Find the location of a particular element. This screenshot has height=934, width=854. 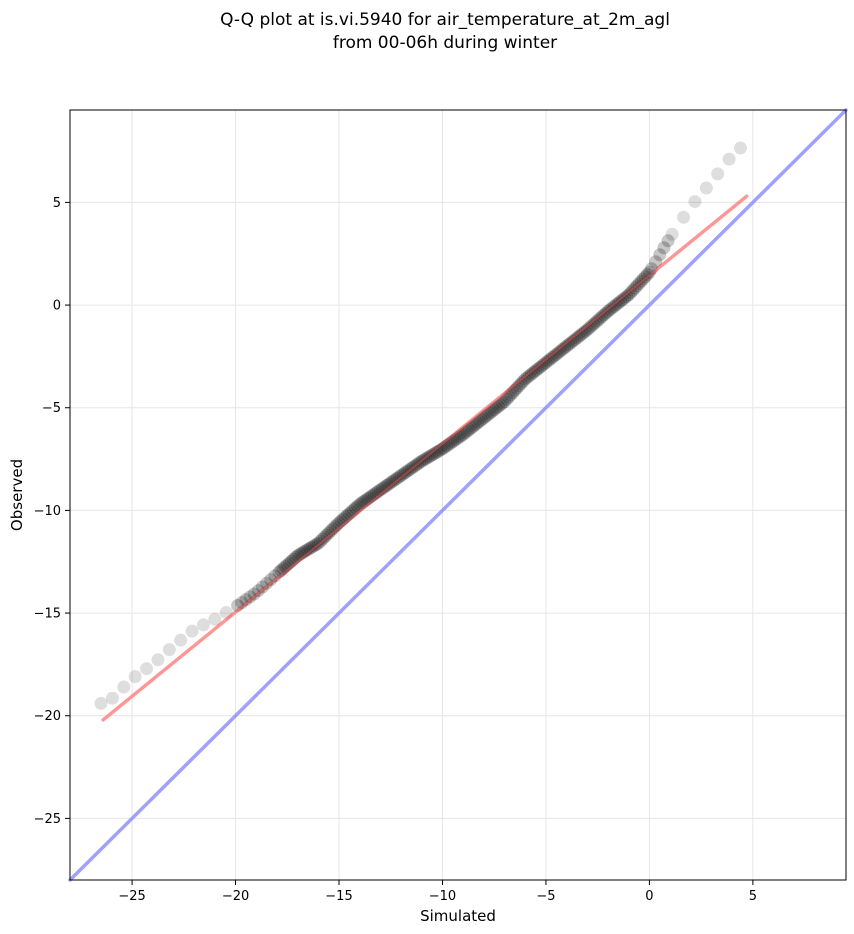

x-tick-label: −20 is located at coordinates (235, 896).